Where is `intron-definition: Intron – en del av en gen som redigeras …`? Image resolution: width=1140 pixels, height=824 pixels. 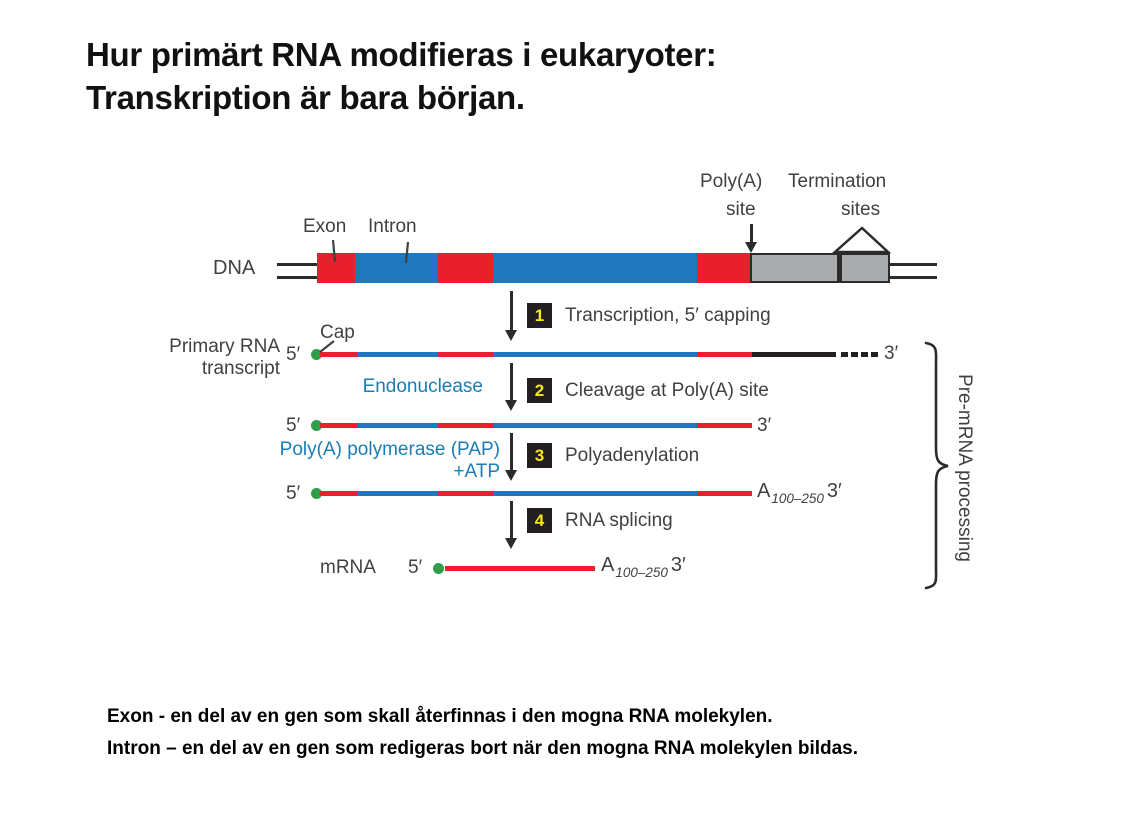 intron-definition: Intron – en del av en gen som redigeras … is located at coordinates (483, 748).